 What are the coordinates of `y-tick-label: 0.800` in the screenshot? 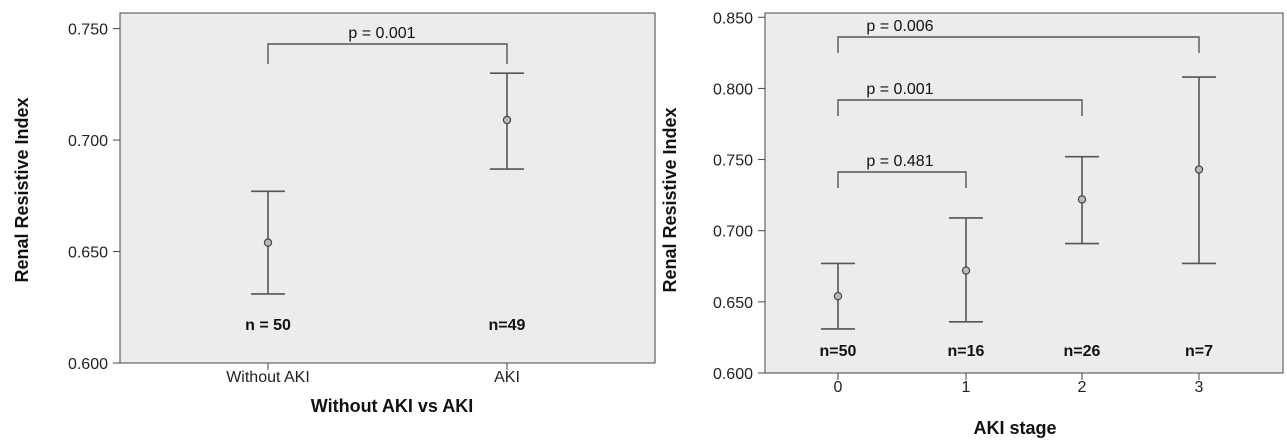 It's located at (733, 89).